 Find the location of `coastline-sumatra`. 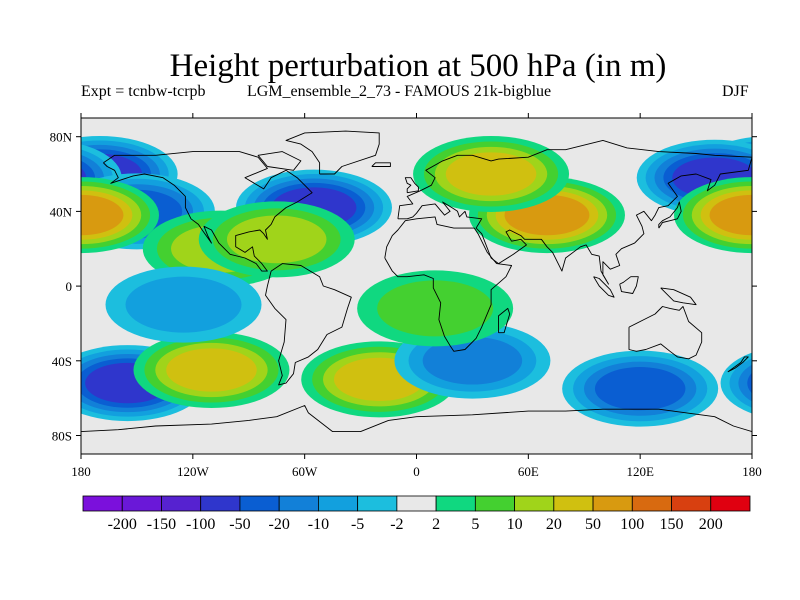

coastline-sumatra is located at coordinates (604, 287).